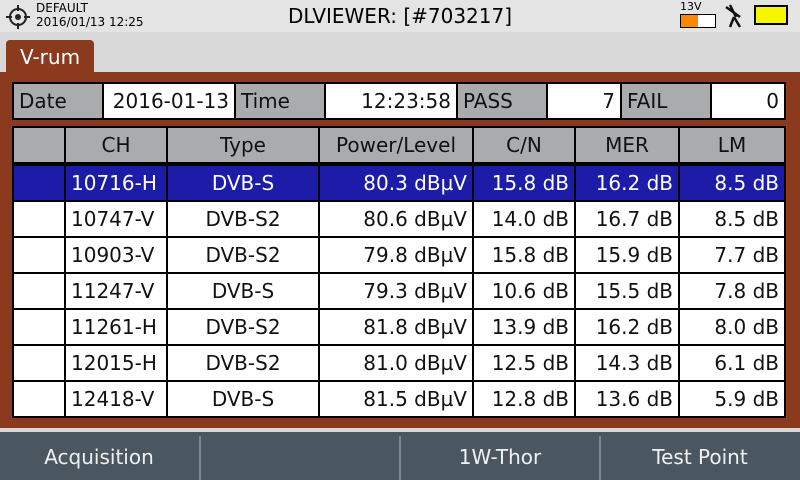 The image size is (800, 480). What do you see at coordinates (18, 17) in the screenshot?
I see `gps-icon` at bounding box center [18, 17].